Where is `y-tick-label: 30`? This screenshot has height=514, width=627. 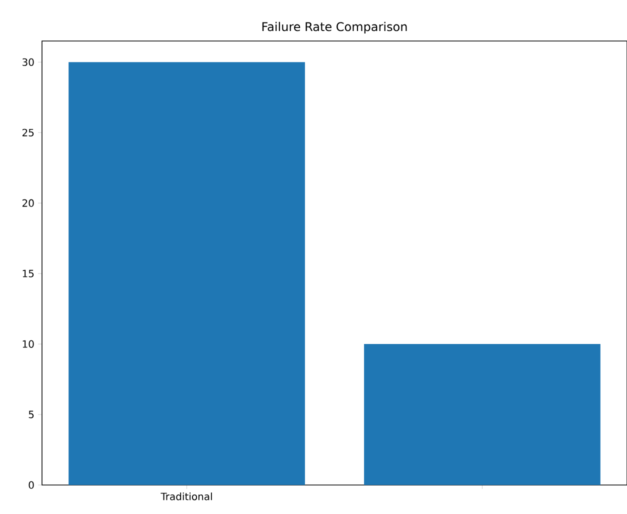
y-tick-label: 30 is located at coordinates (28, 62).